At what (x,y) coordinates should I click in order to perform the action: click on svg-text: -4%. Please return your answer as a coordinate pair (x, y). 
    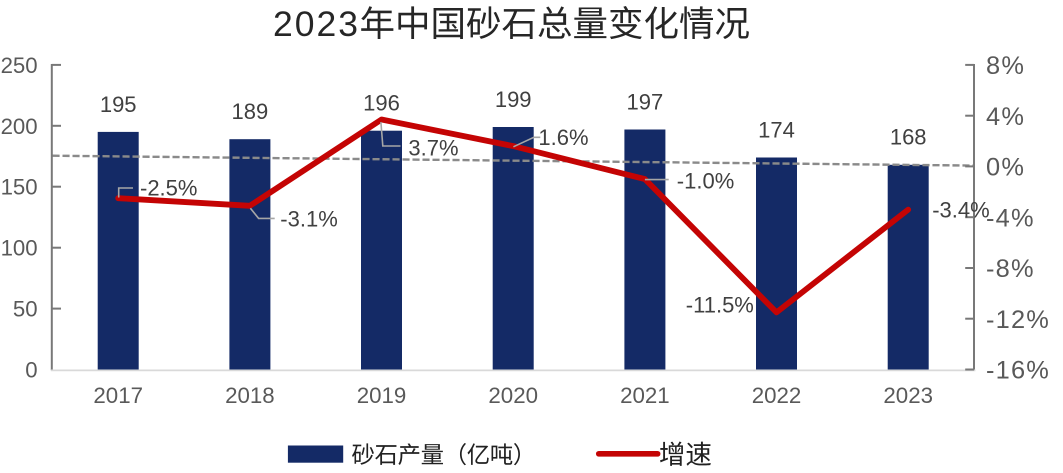
    Looking at the image, I should click on (1010, 218).